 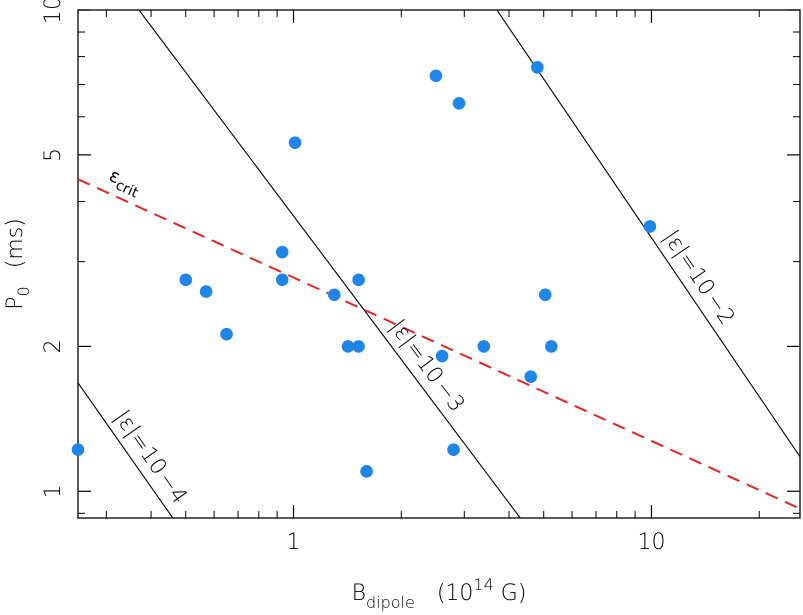 I want to click on x-axis-label: Bdipole (1014 G), so click(x=439, y=593).